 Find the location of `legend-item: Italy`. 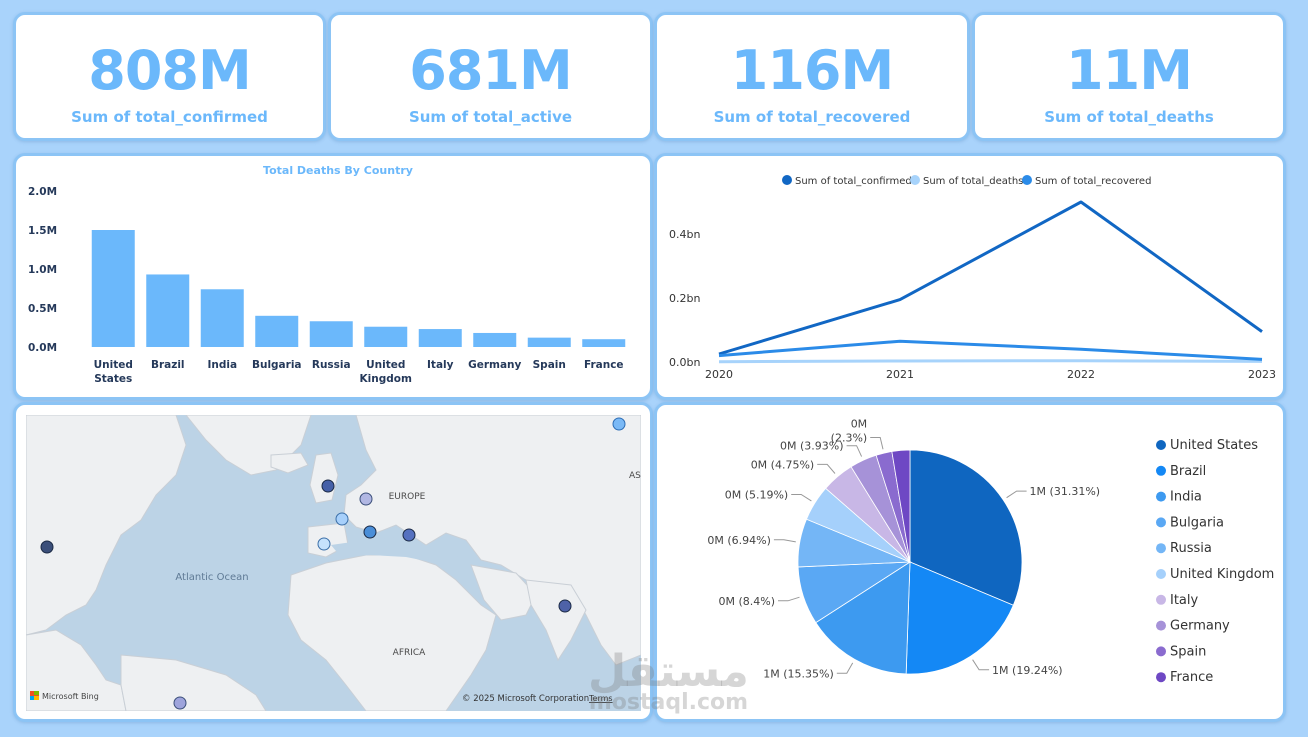

legend-item: Italy is located at coordinates (1177, 600).